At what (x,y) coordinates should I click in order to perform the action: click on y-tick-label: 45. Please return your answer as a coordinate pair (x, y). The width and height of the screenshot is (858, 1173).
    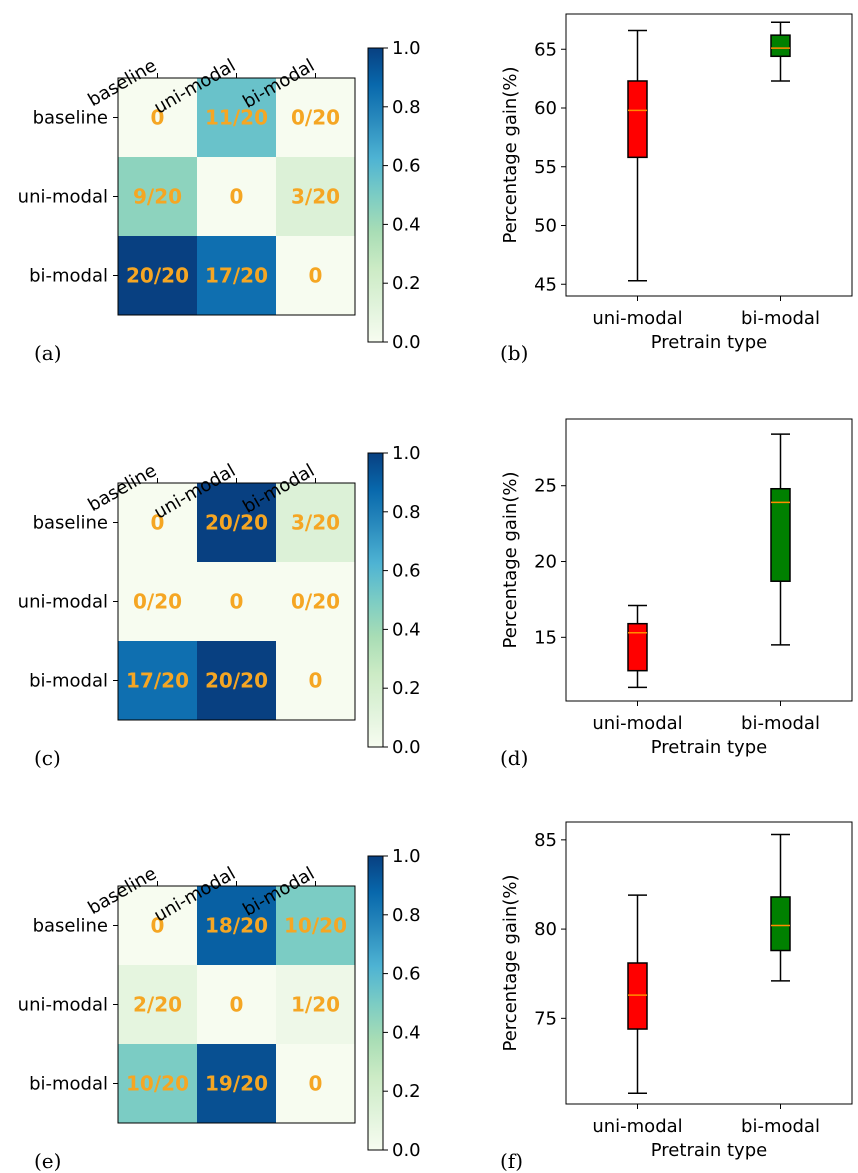
    Looking at the image, I should click on (545, 284).